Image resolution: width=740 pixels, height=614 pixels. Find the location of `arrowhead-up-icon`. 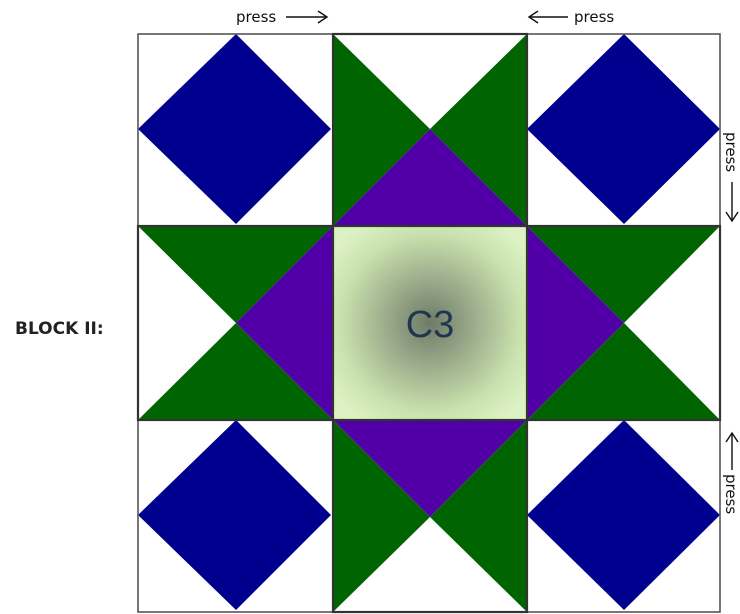

arrowhead-up-icon is located at coordinates (732, 437).